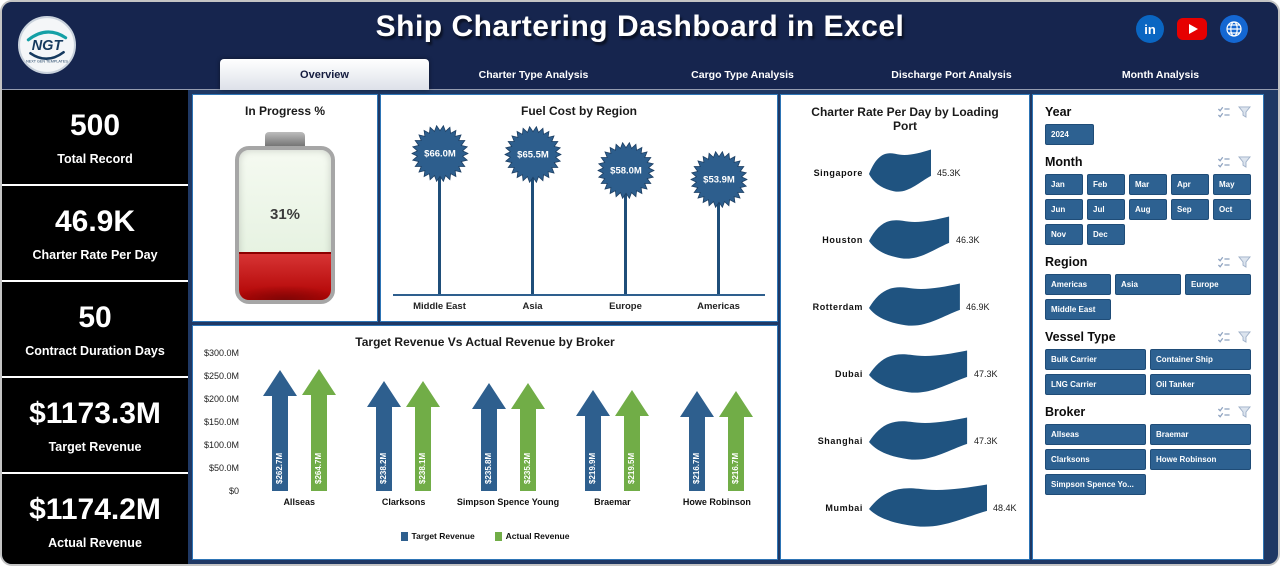  I want to click on fuel-value-burst: $66.0M, so click(439, 153).